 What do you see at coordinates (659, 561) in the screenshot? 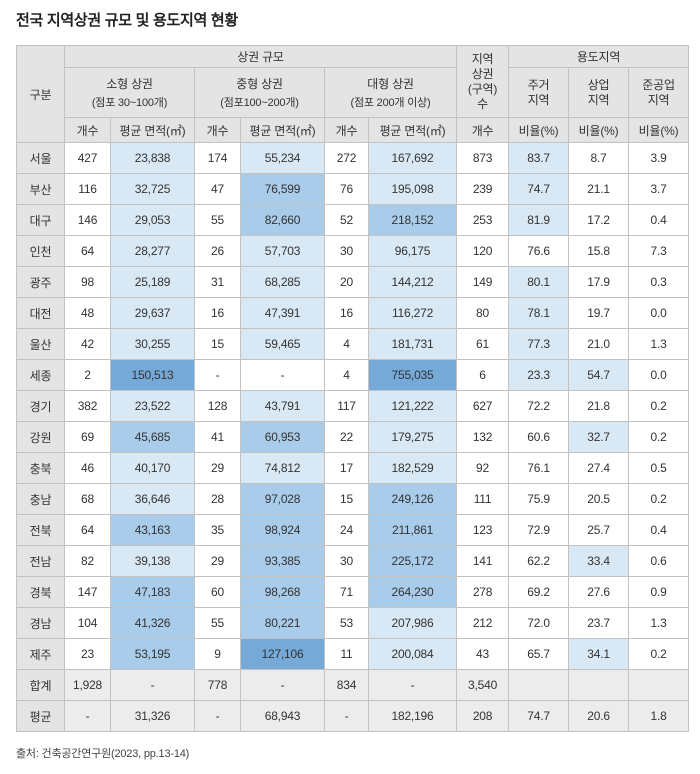
I see `data-cell: 0.6` at bounding box center [659, 561].